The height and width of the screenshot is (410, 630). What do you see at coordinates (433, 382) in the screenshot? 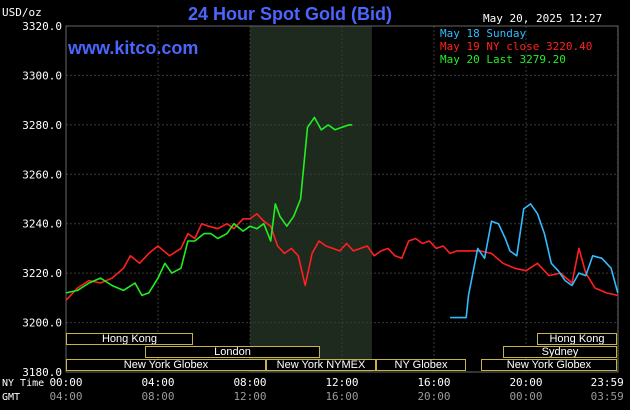
I see `x-tick-ny: 16:00` at bounding box center [433, 382].